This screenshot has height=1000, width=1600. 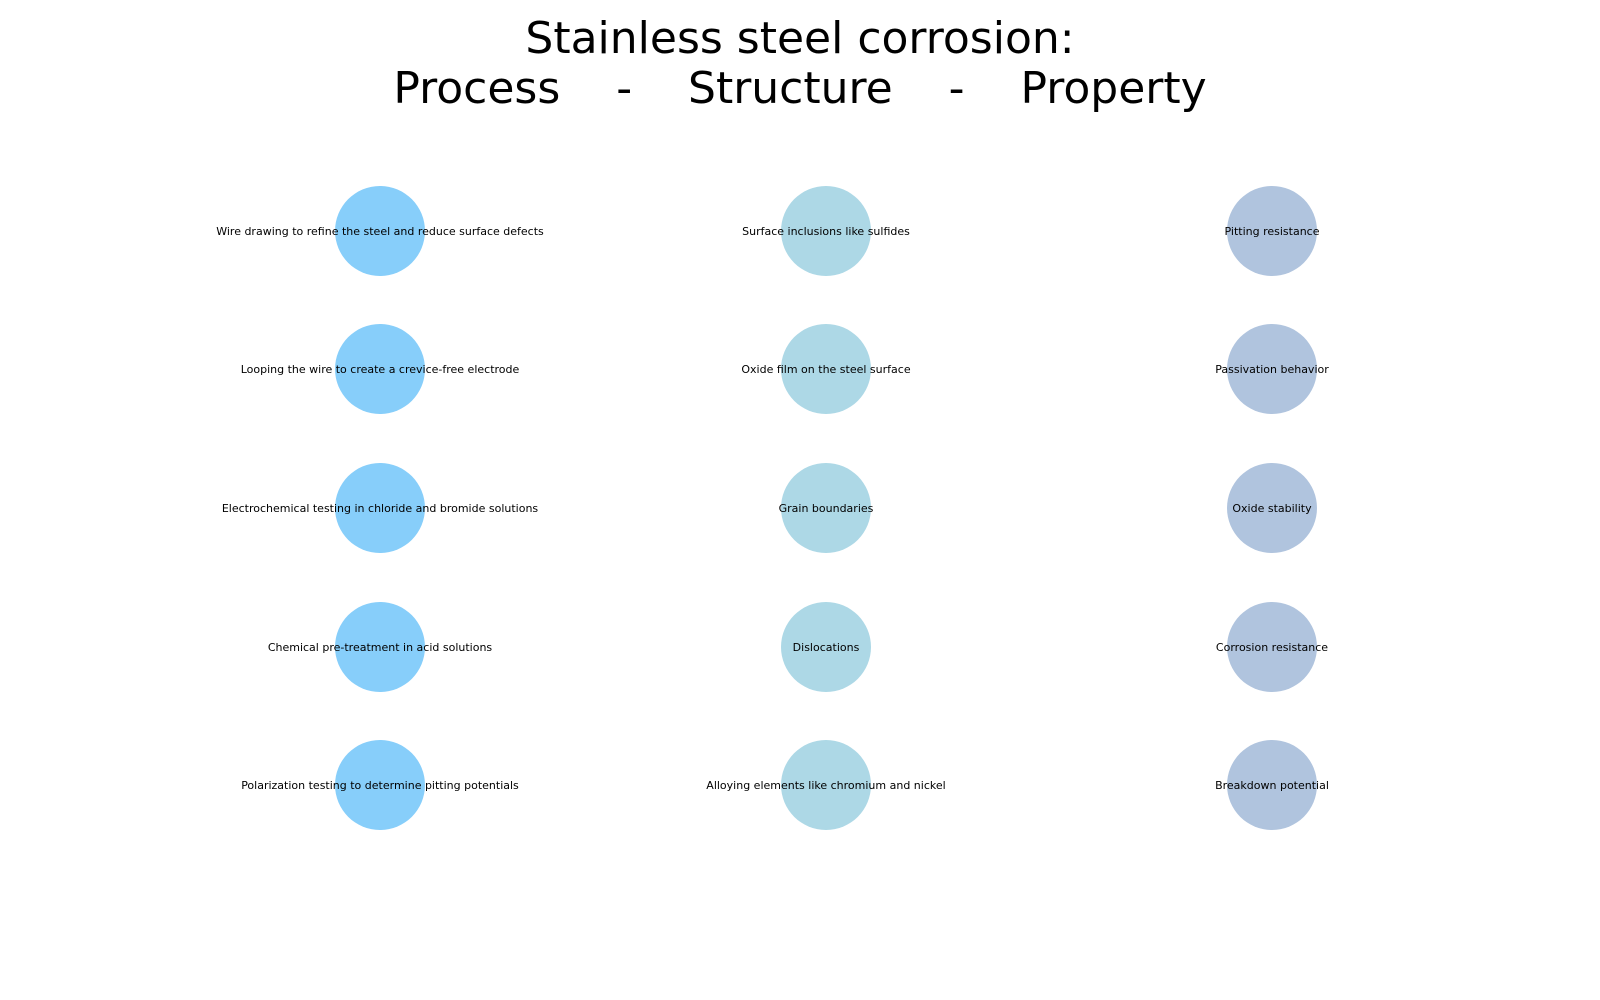 I want to click on property-node-2: Passivation behavior, so click(x=1272, y=369).